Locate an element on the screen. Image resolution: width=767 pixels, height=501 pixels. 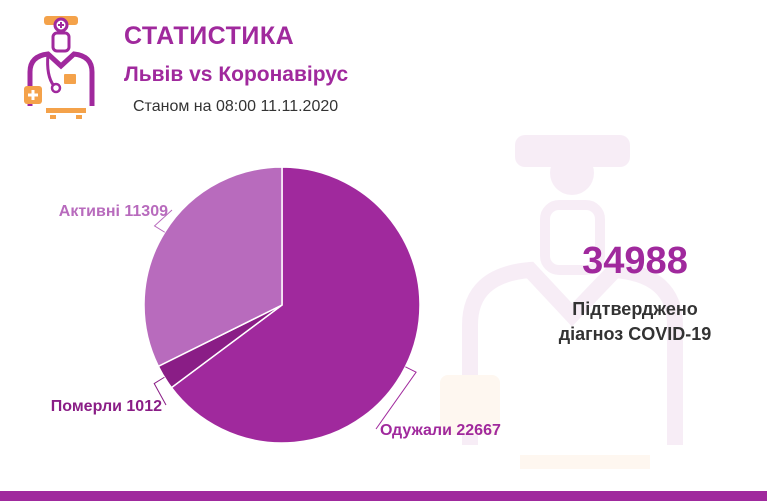
confirmed-caption-line1: Підтверджено is located at coordinates (635, 309).